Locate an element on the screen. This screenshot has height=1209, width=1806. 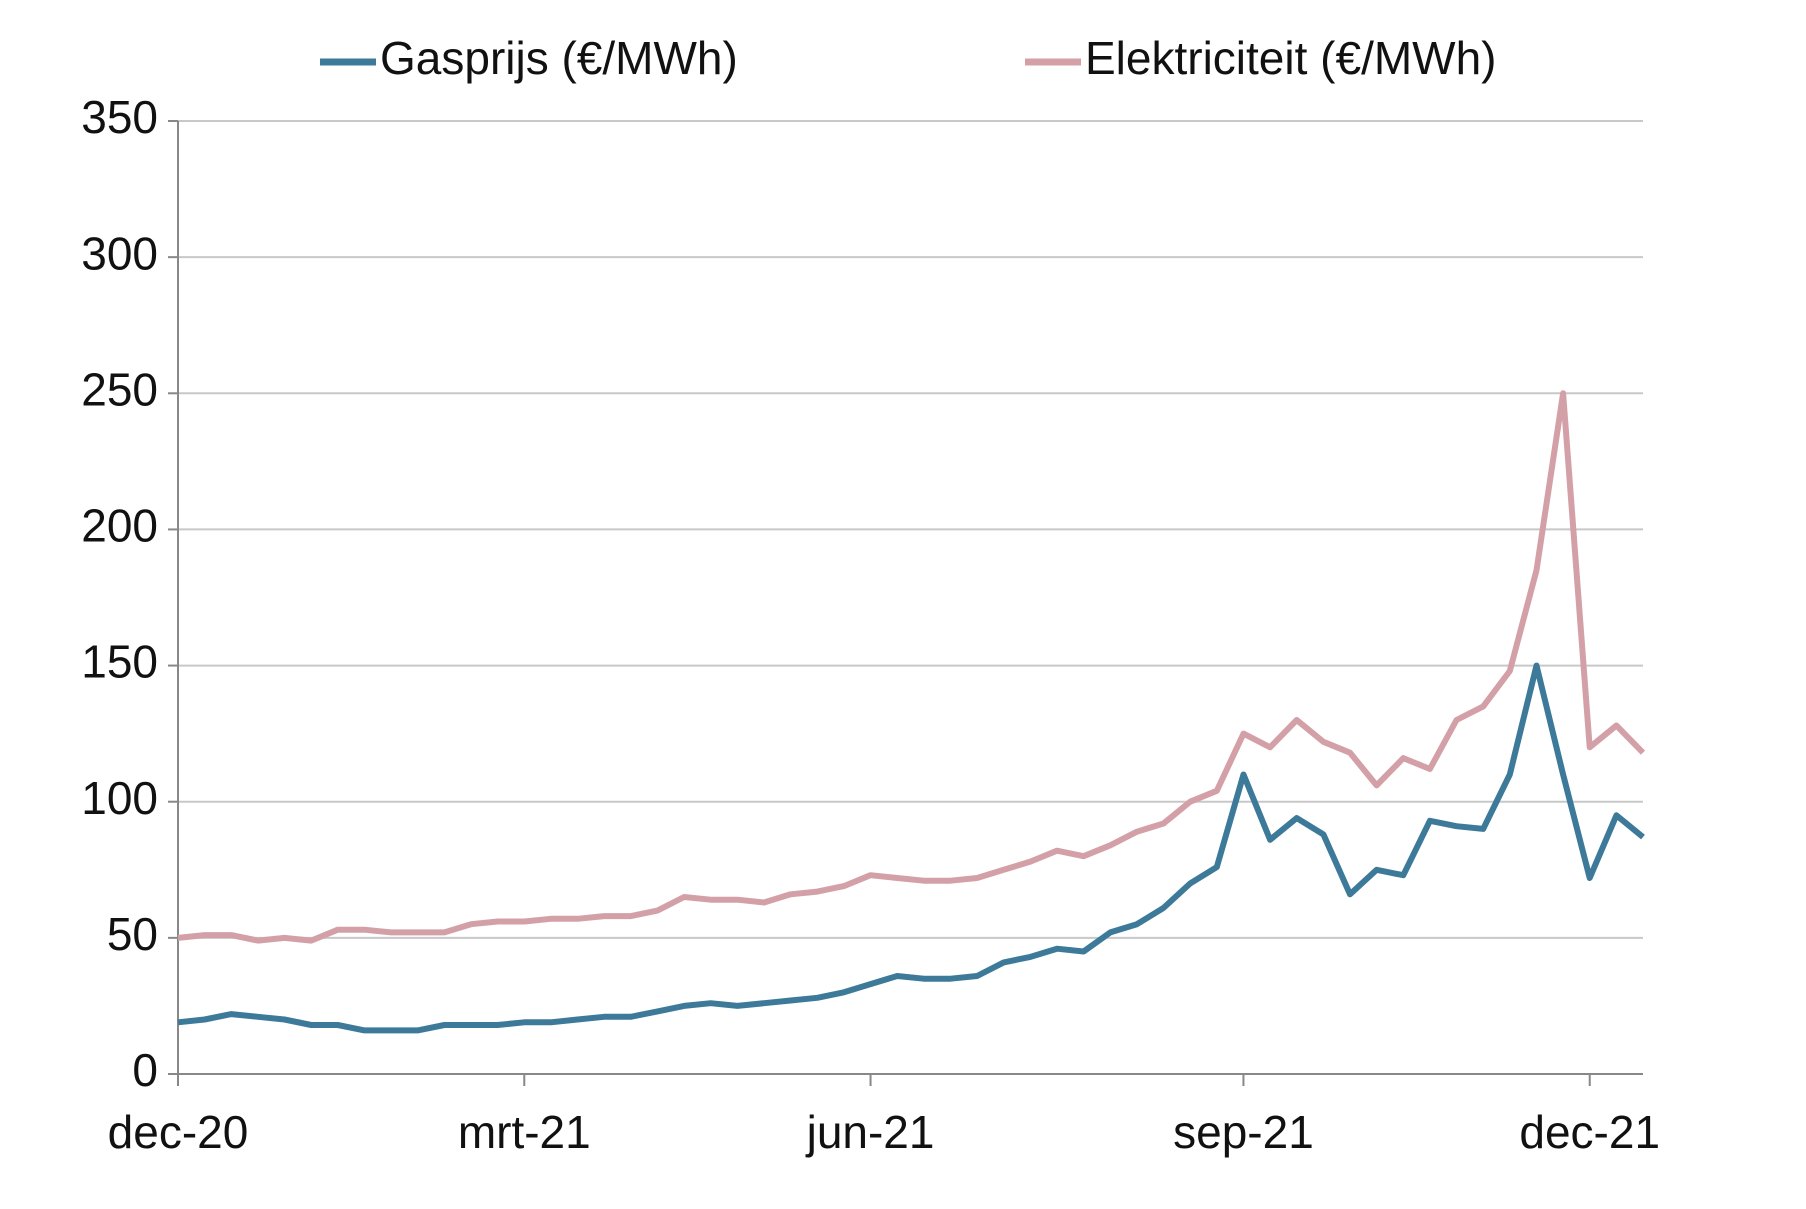
y-tick-label: 0 is located at coordinates (145, 1070).